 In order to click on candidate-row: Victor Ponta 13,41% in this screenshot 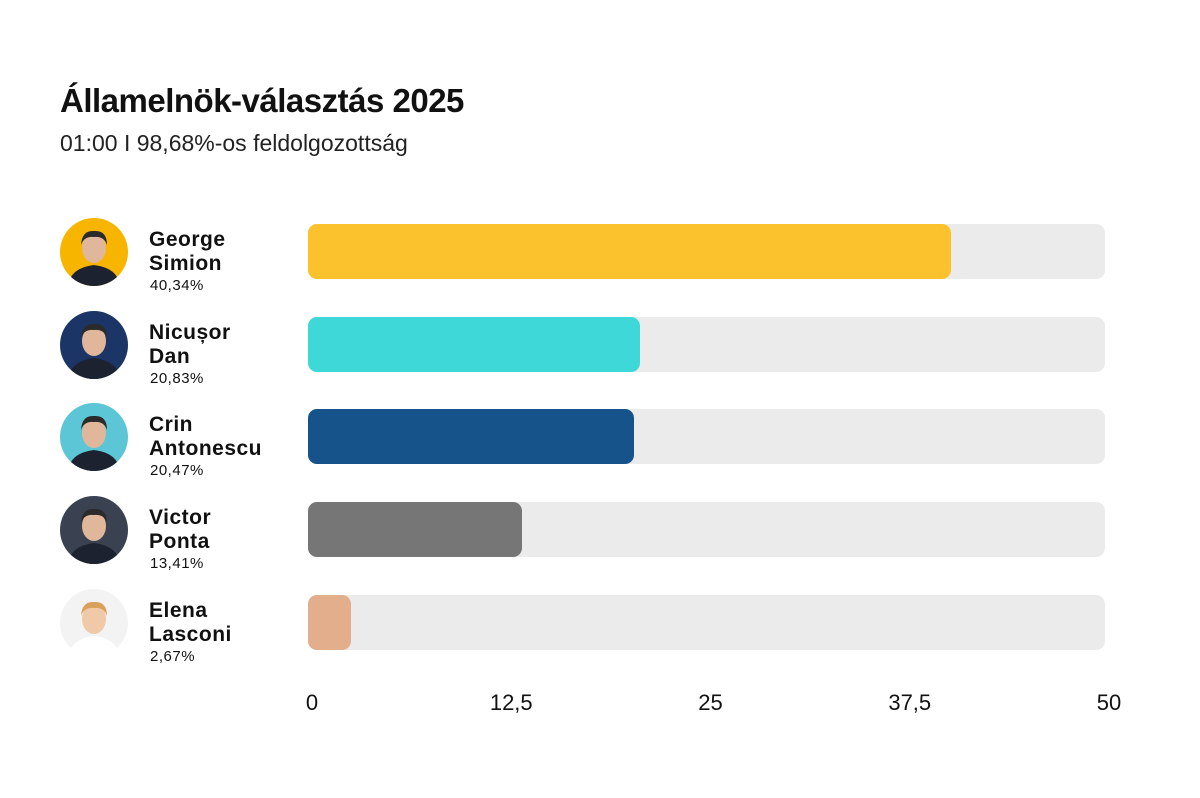, I will do `click(600, 534)`.